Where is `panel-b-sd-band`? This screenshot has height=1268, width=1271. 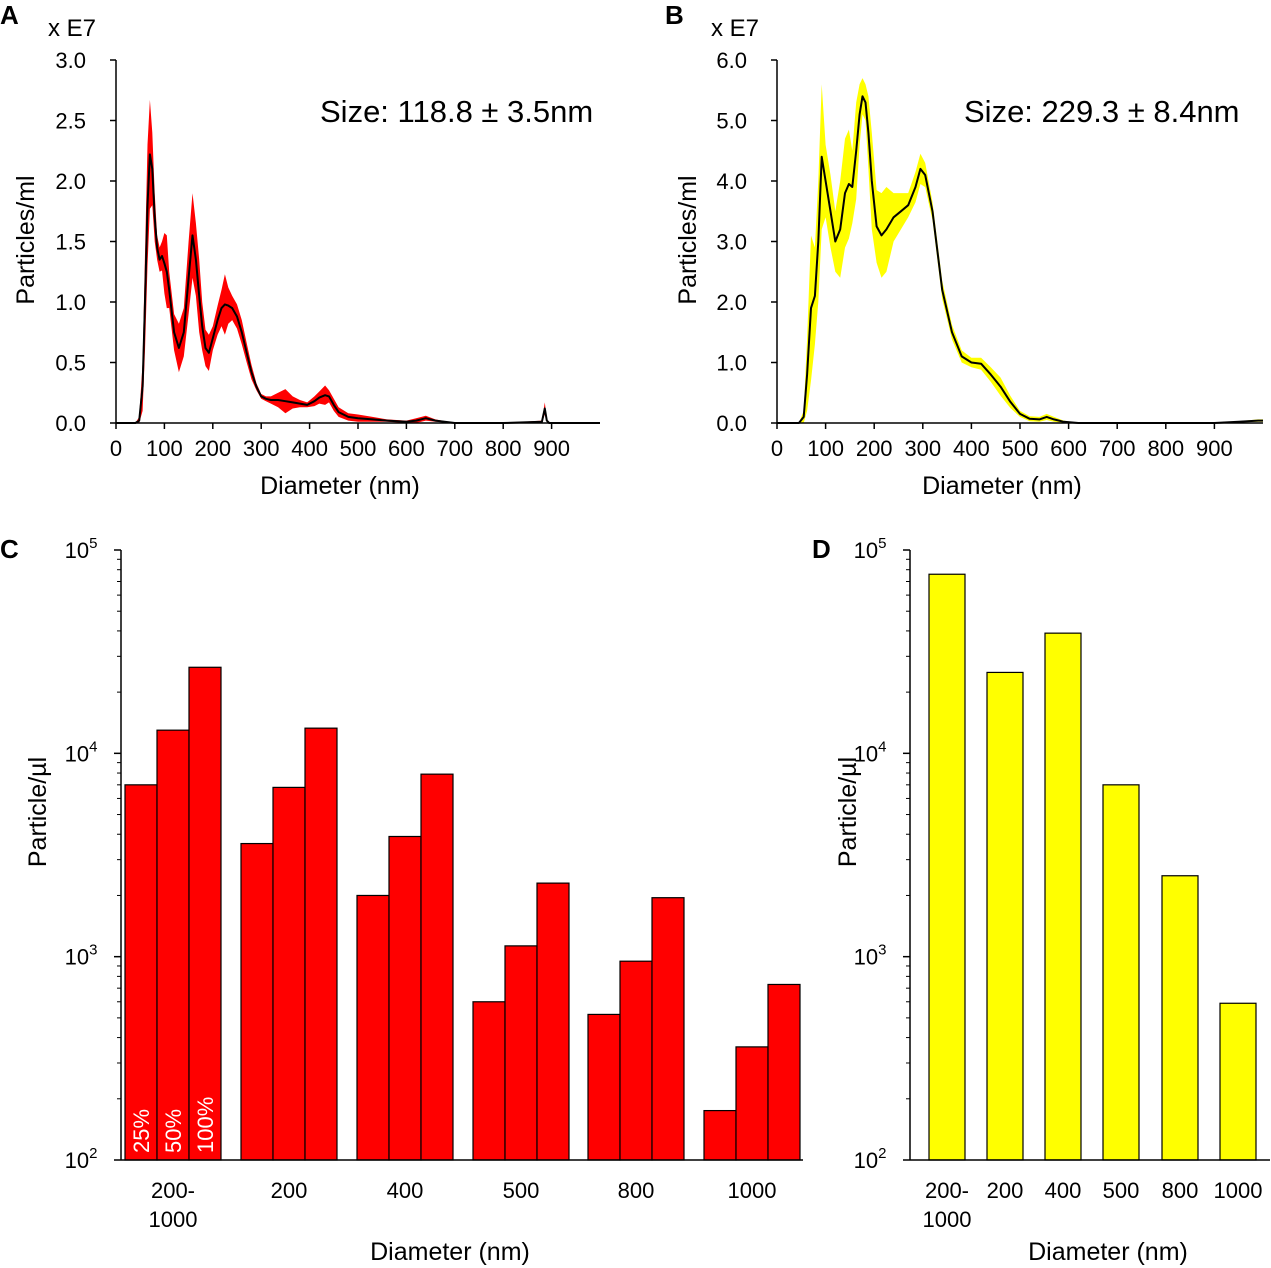
panel-b-sd-band is located at coordinates (1020, 250).